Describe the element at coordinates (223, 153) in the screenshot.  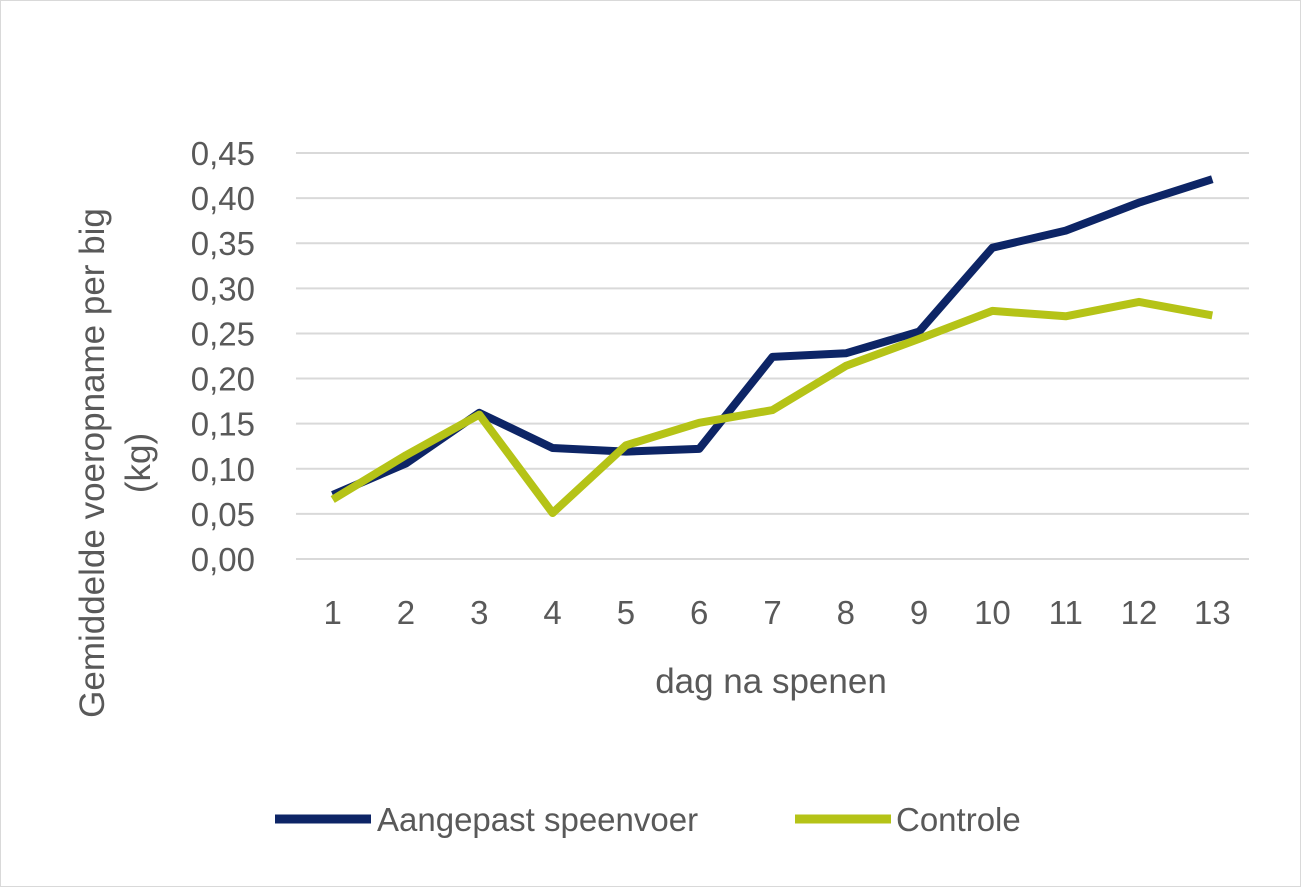
I see `y-tick-label: 0,45` at that location.